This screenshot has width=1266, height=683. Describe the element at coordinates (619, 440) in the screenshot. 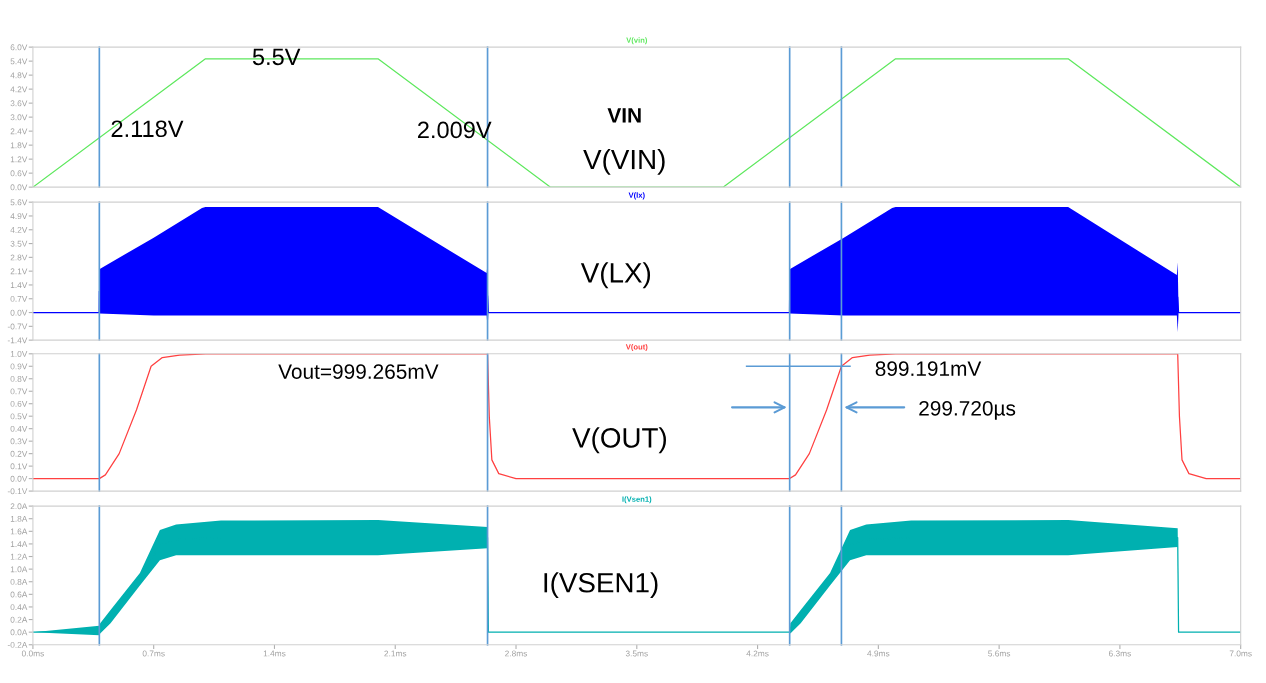

I see `annotation: V(OUT)` at that location.